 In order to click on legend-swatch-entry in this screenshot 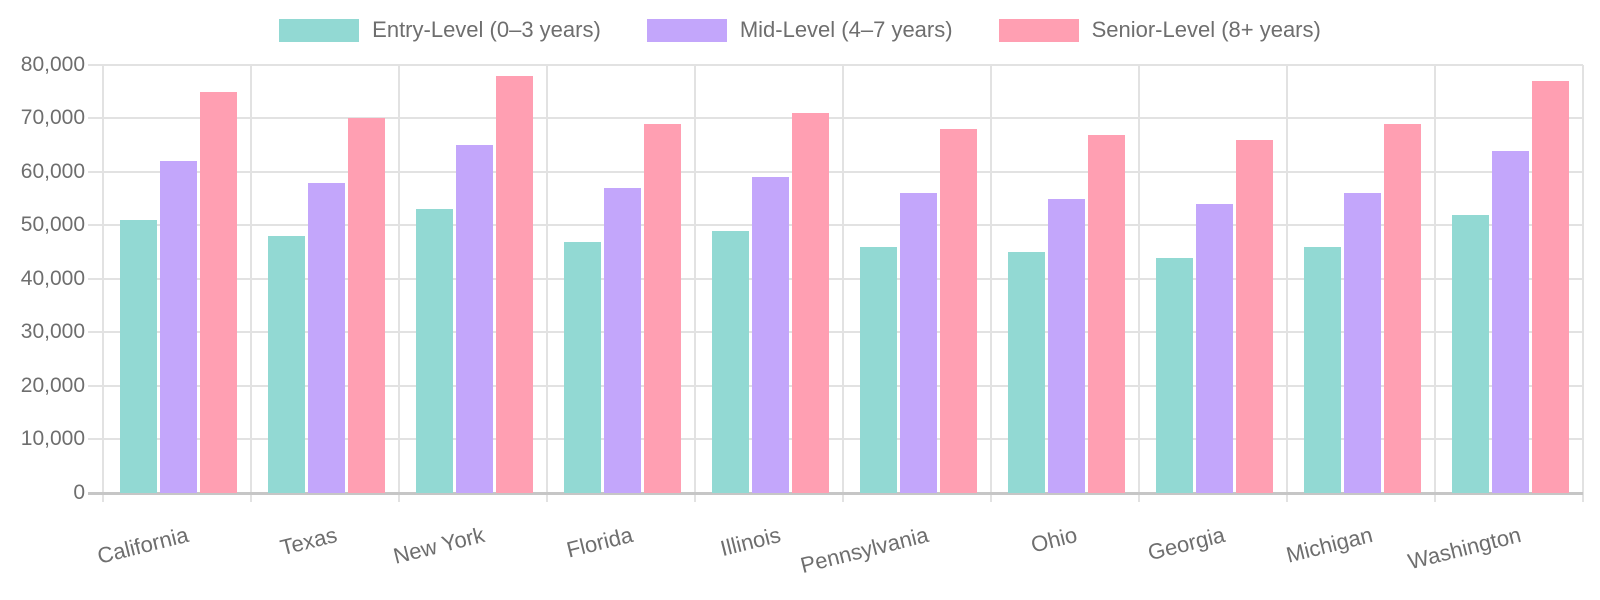, I will do `click(319, 30)`.